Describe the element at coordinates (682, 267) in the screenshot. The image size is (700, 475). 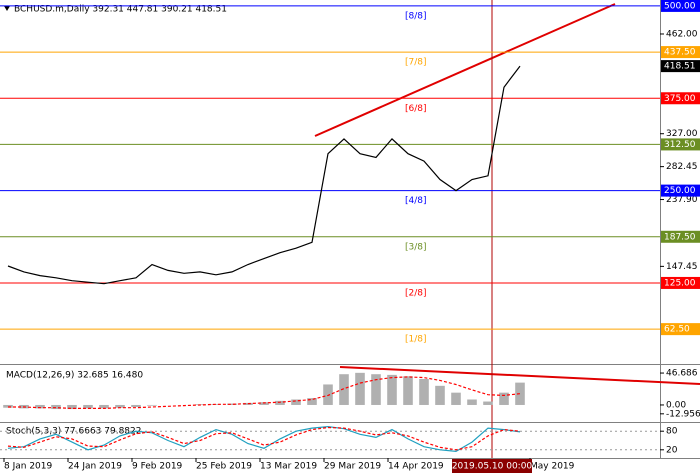
I see `y-tick-label: 147.45` at that location.